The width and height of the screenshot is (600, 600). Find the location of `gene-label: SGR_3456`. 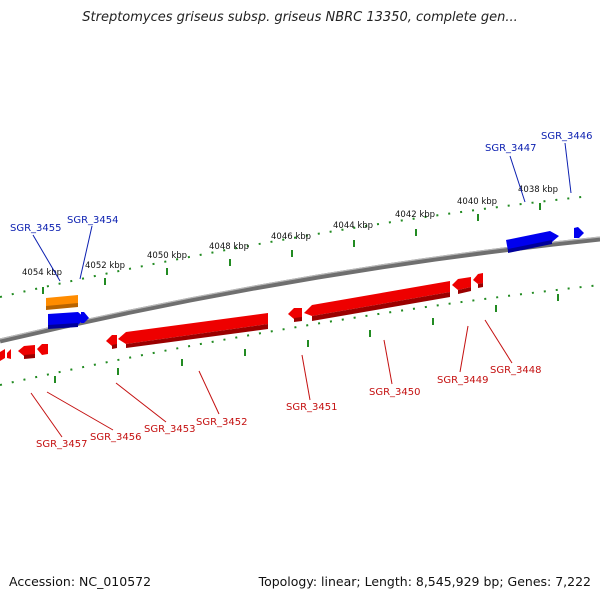

gene-label: SGR_3456 is located at coordinates (116, 437).